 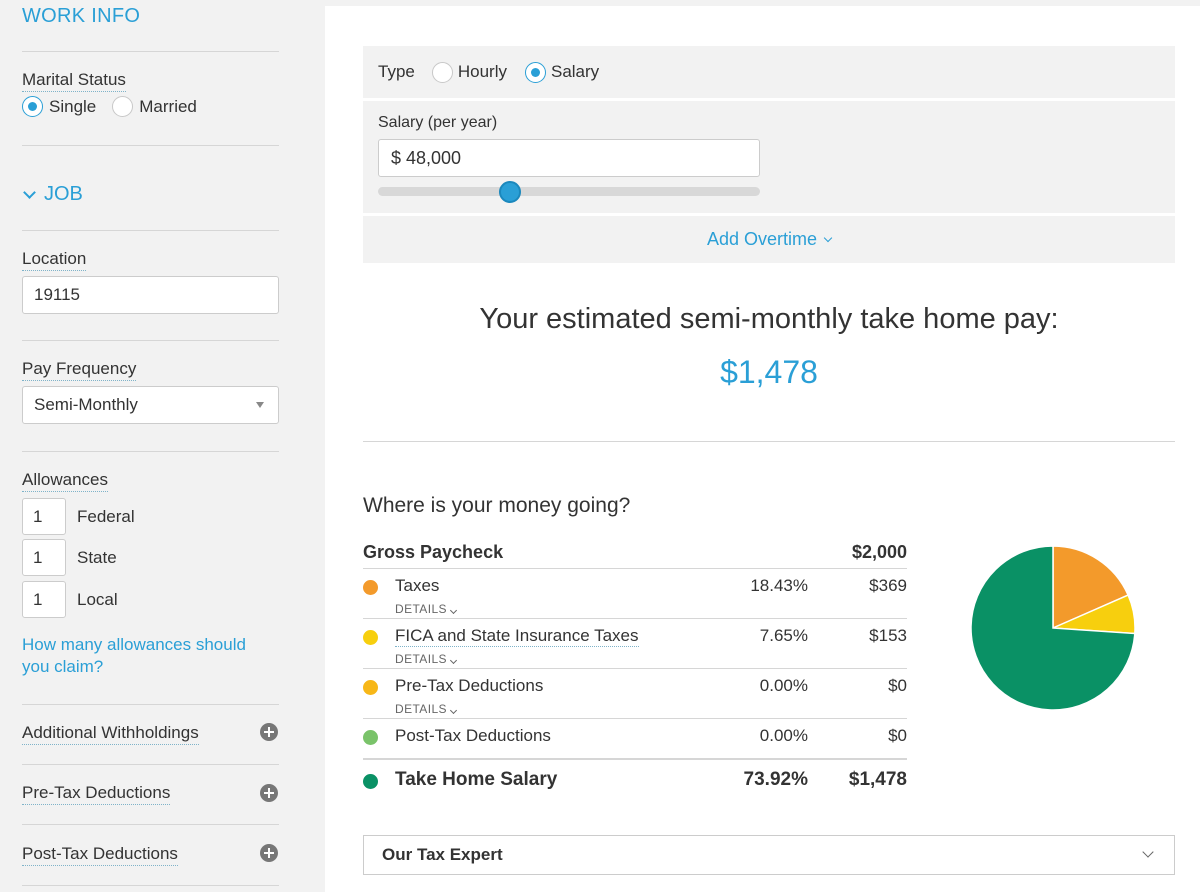 I want to click on hourly-option: Hourly, so click(x=469, y=72).